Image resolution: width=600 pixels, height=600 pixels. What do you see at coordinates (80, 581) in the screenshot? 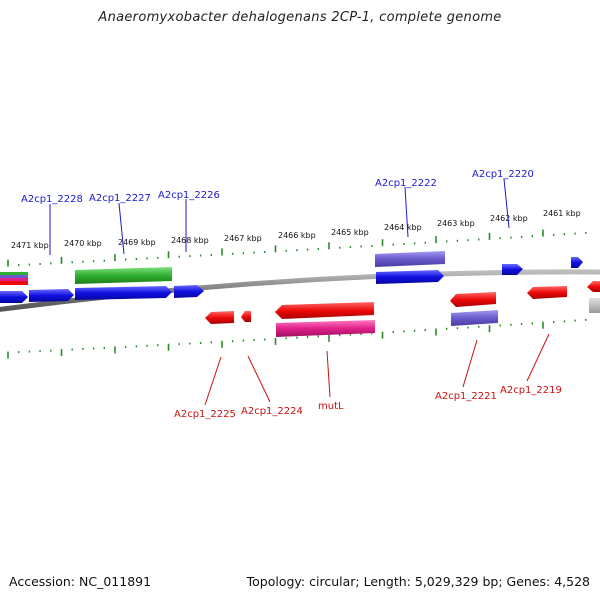
I see `accession-text: Accession: NC_011891` at bounding box center [80, 581].